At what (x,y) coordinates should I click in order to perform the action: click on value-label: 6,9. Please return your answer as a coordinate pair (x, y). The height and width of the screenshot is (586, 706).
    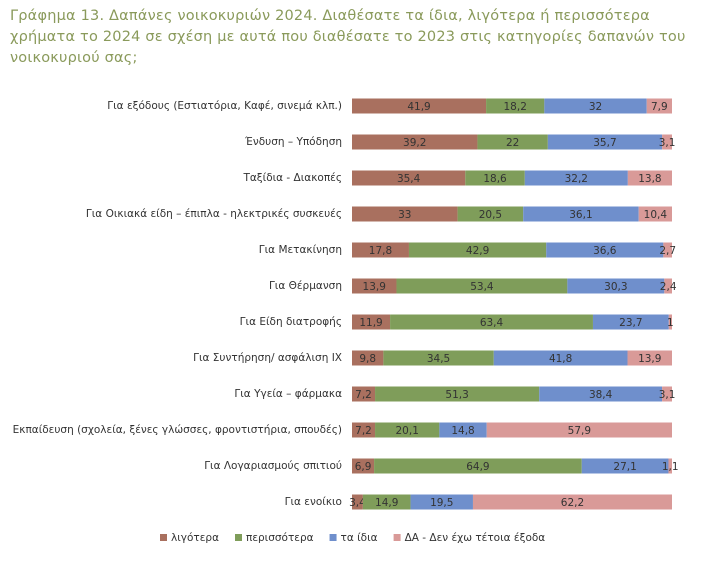
    Looking at the image, I should click on (363, 467).